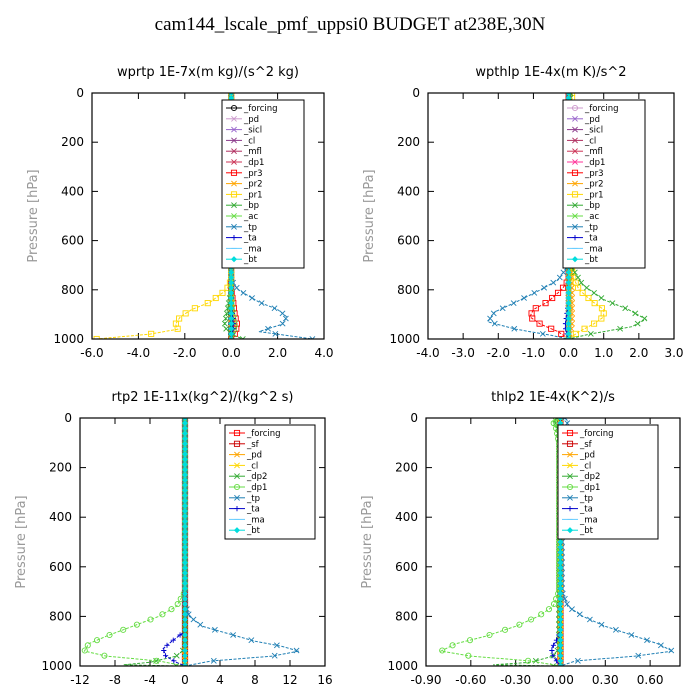  I want to click on y-tick-label: 1000, so click(404, 339).